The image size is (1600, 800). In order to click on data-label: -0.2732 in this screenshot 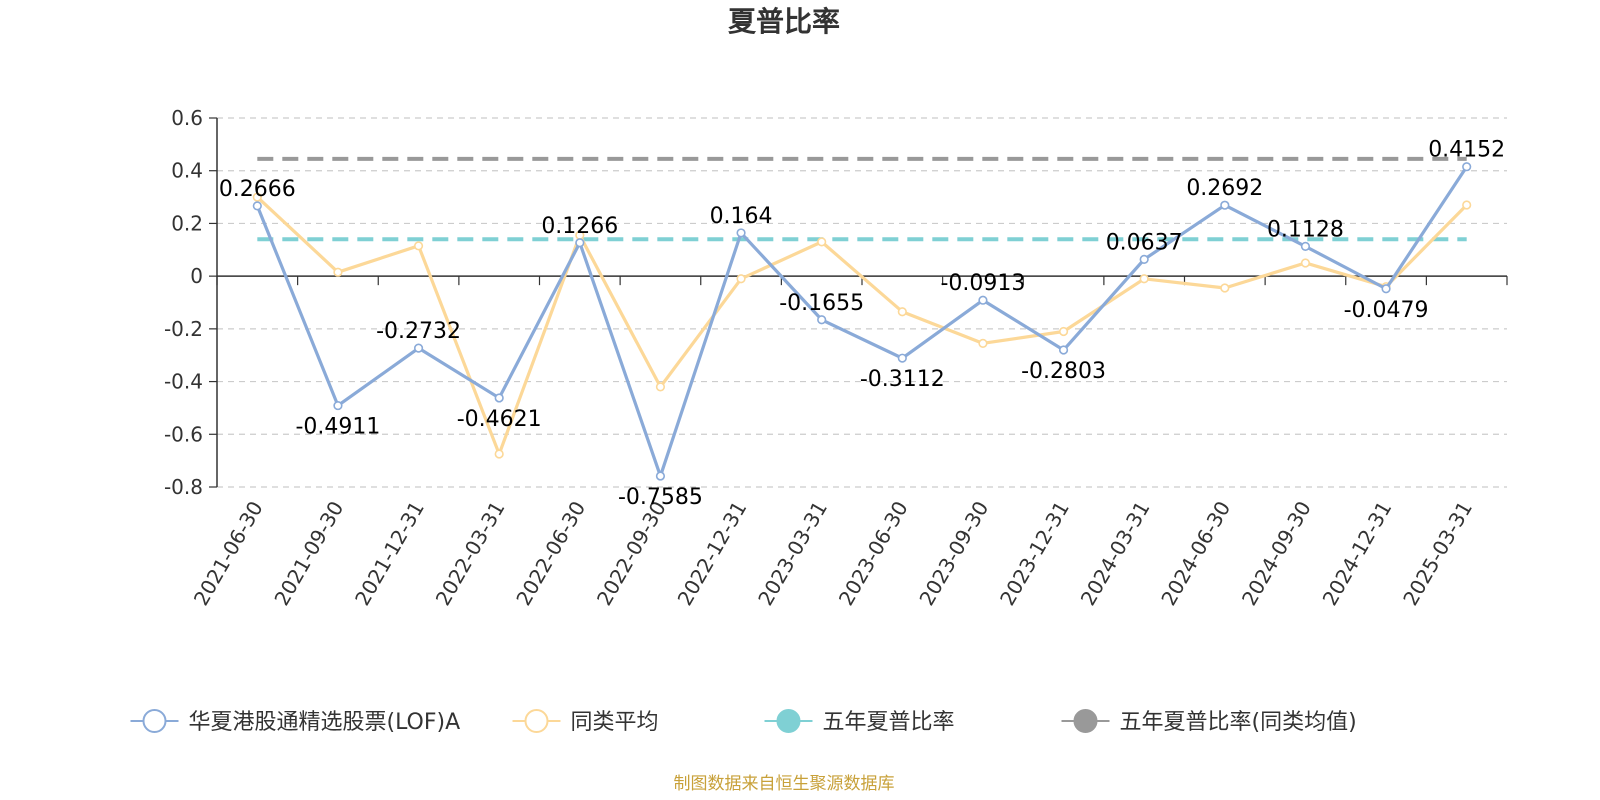, I will do `click(418, 331)`.